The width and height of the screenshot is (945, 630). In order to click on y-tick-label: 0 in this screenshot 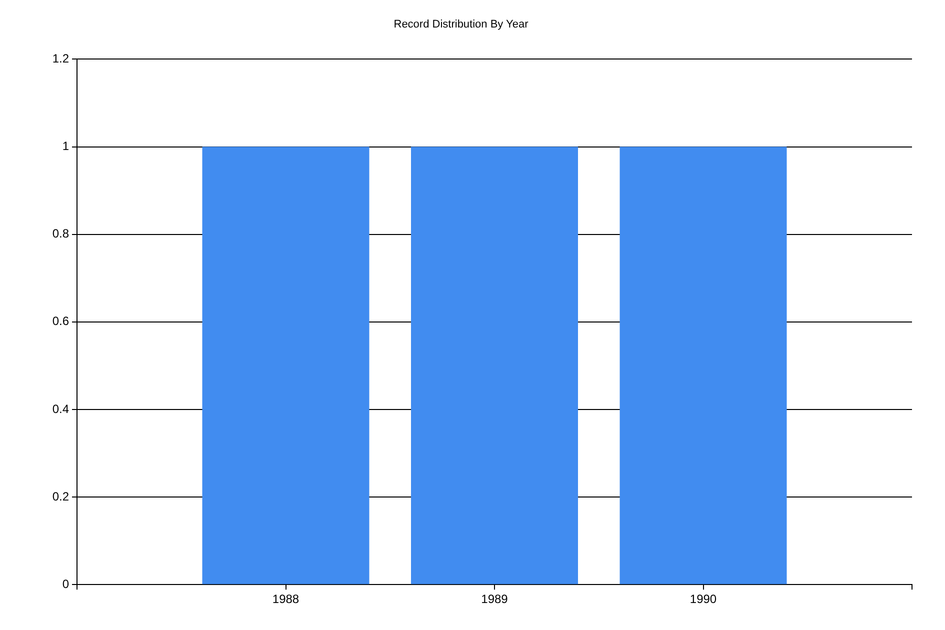, I will do `click(66, 583)`.